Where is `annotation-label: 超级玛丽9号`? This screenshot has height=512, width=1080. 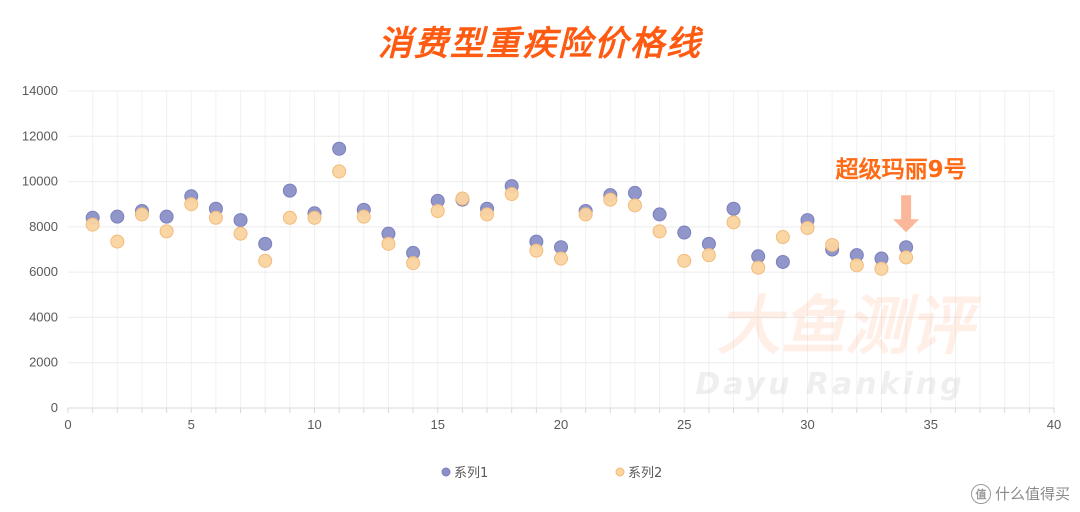
annotation-label: 超级玛丽9号 is located at coordinates (901, 169).